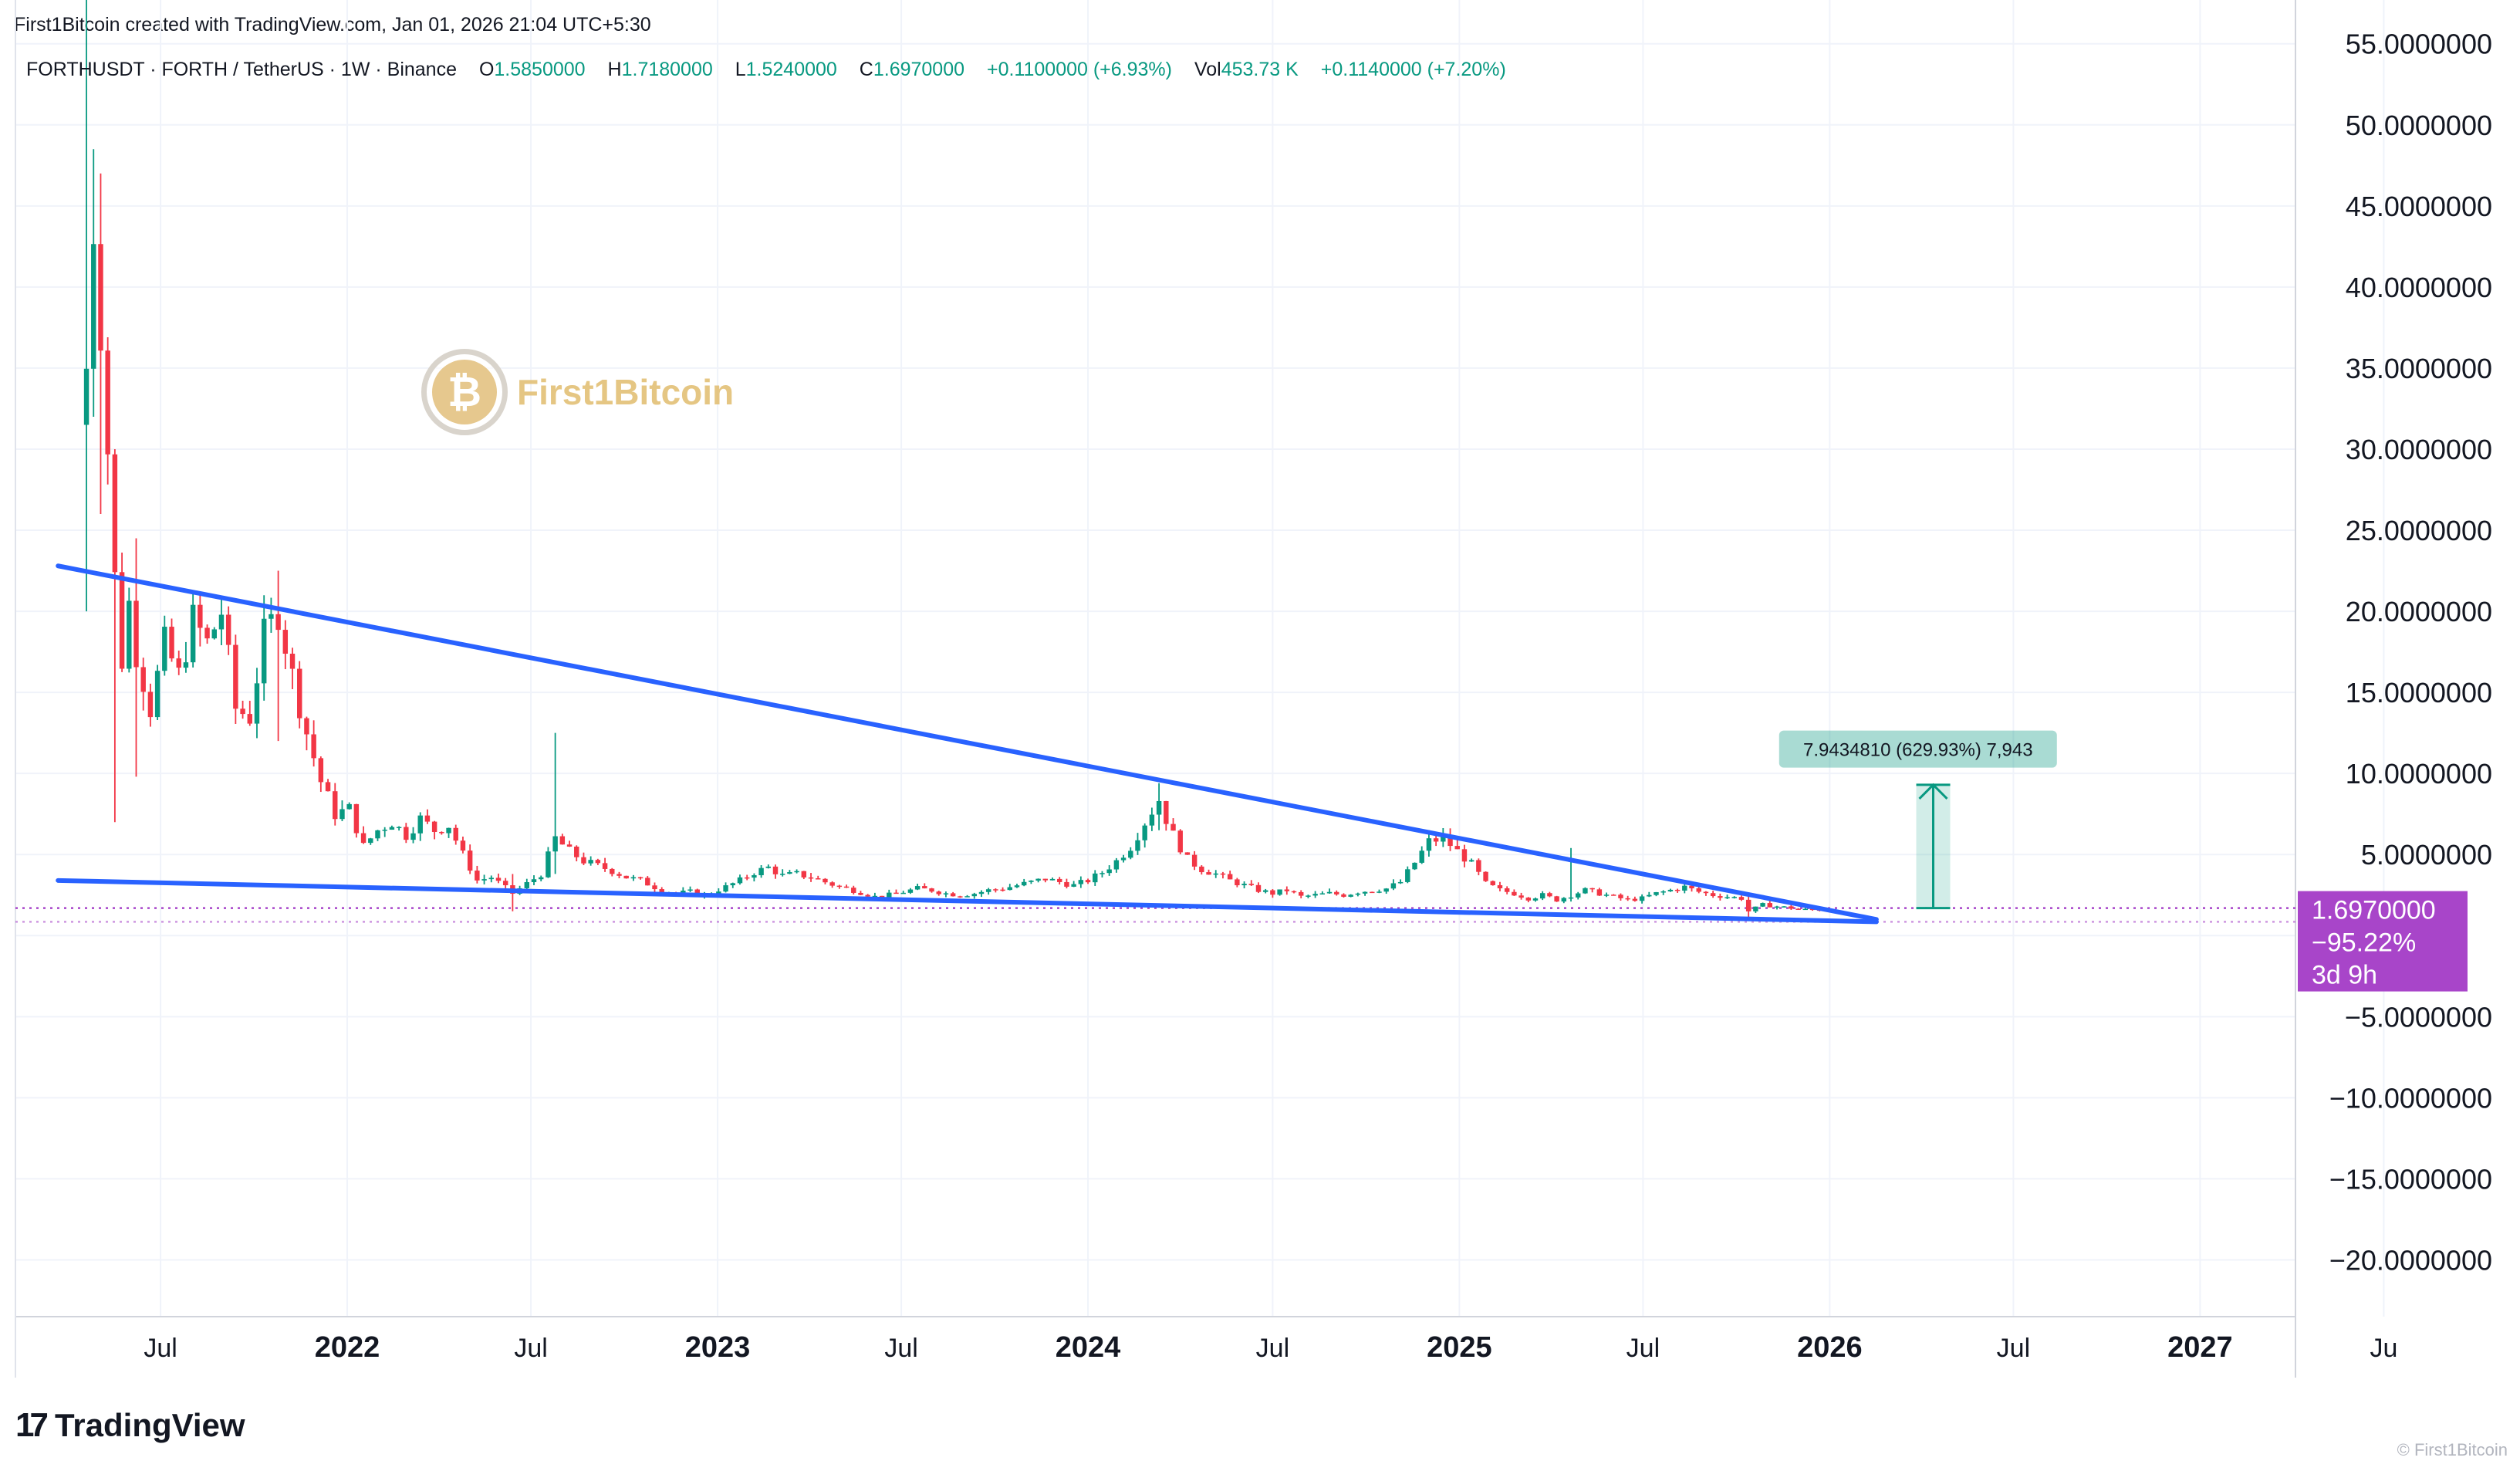 This screenshot has height=1471, width=2520. Describe the element at coordinates (968, 901) in the screenshot. I see `trendline-lower` at that location.